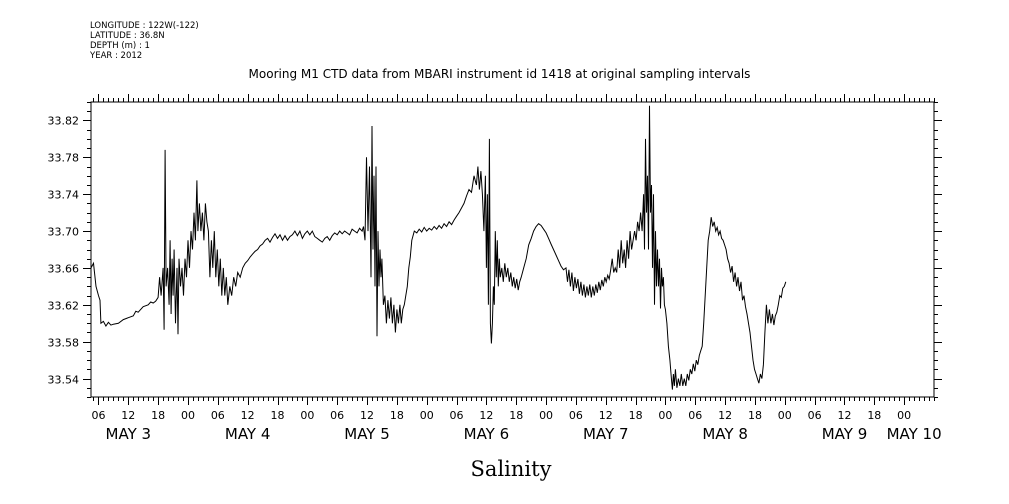 The width and height of the screenshot is (1009, 504). I want to click on y-tick-label: 33.70, so click(64, 232).